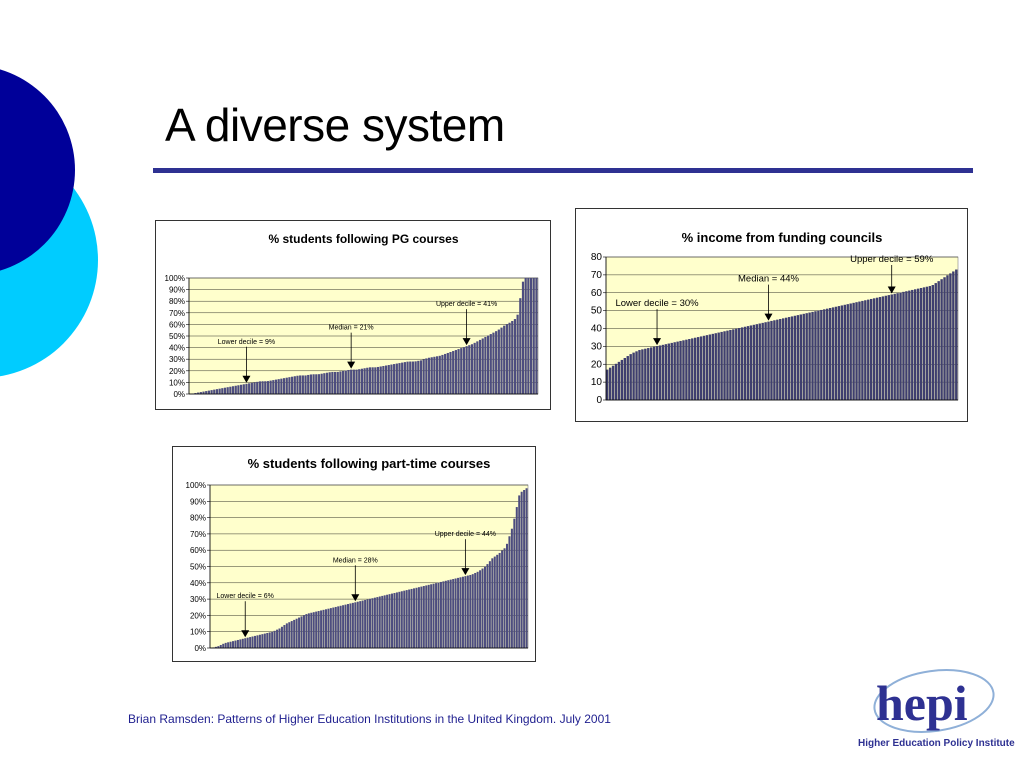 This screenshot has width=1024, height=768. What do you see at coordinates (198, 550) in the screenshot?
I see `y-tick-label: 60%` at bounding box center [198, 550].